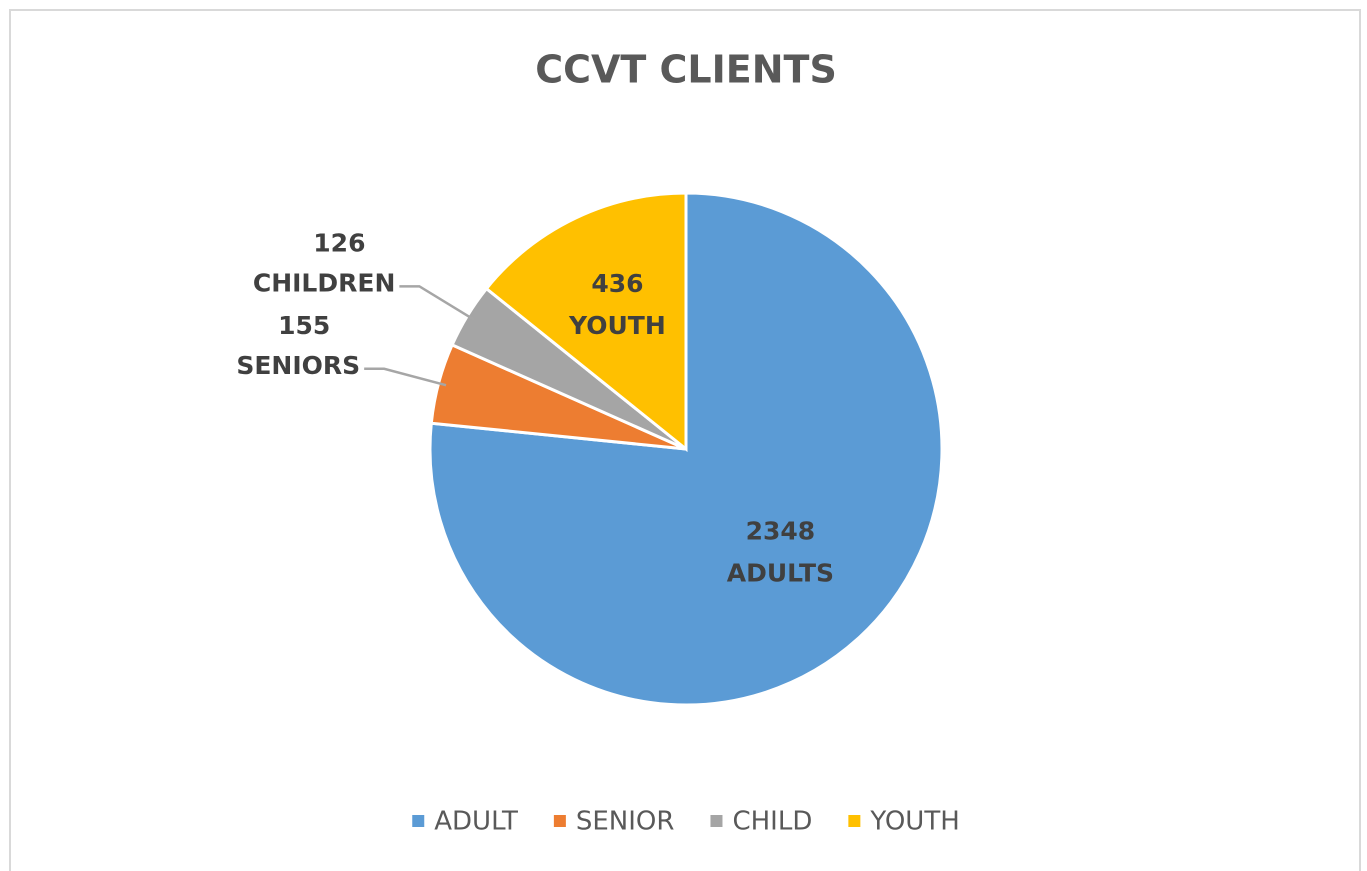 The width and height of the screenshot is (1367, 871). What do you see at coordinates (780, 572) in the screenshot?
I see `data-label-name: ADULTS` at bounding box center [780, 572].